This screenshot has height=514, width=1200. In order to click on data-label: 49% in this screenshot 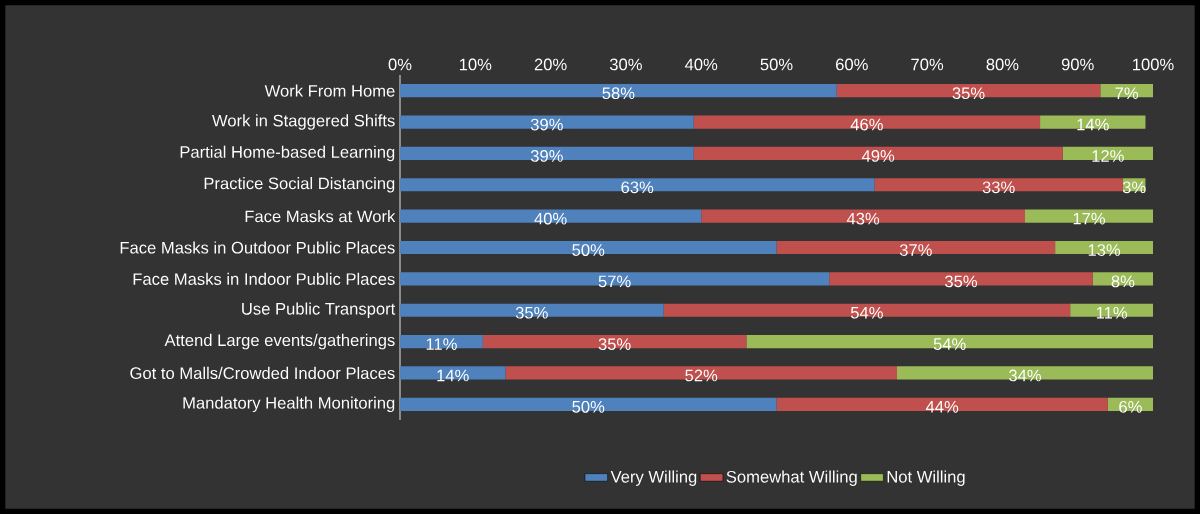, I will do `click(878, 156)`.